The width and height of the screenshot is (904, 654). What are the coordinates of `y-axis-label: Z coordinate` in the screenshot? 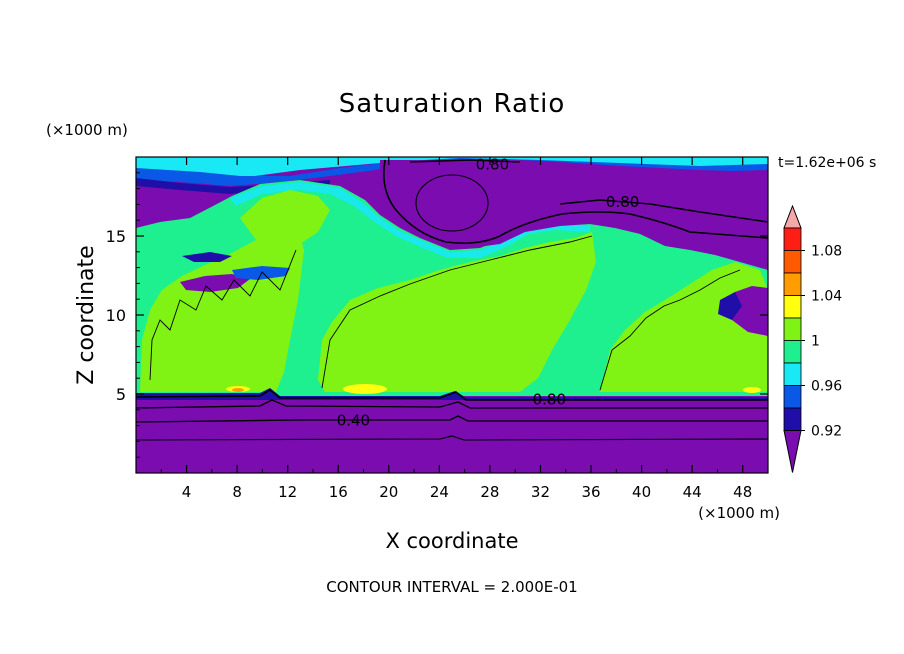 It's located at (86, 314).